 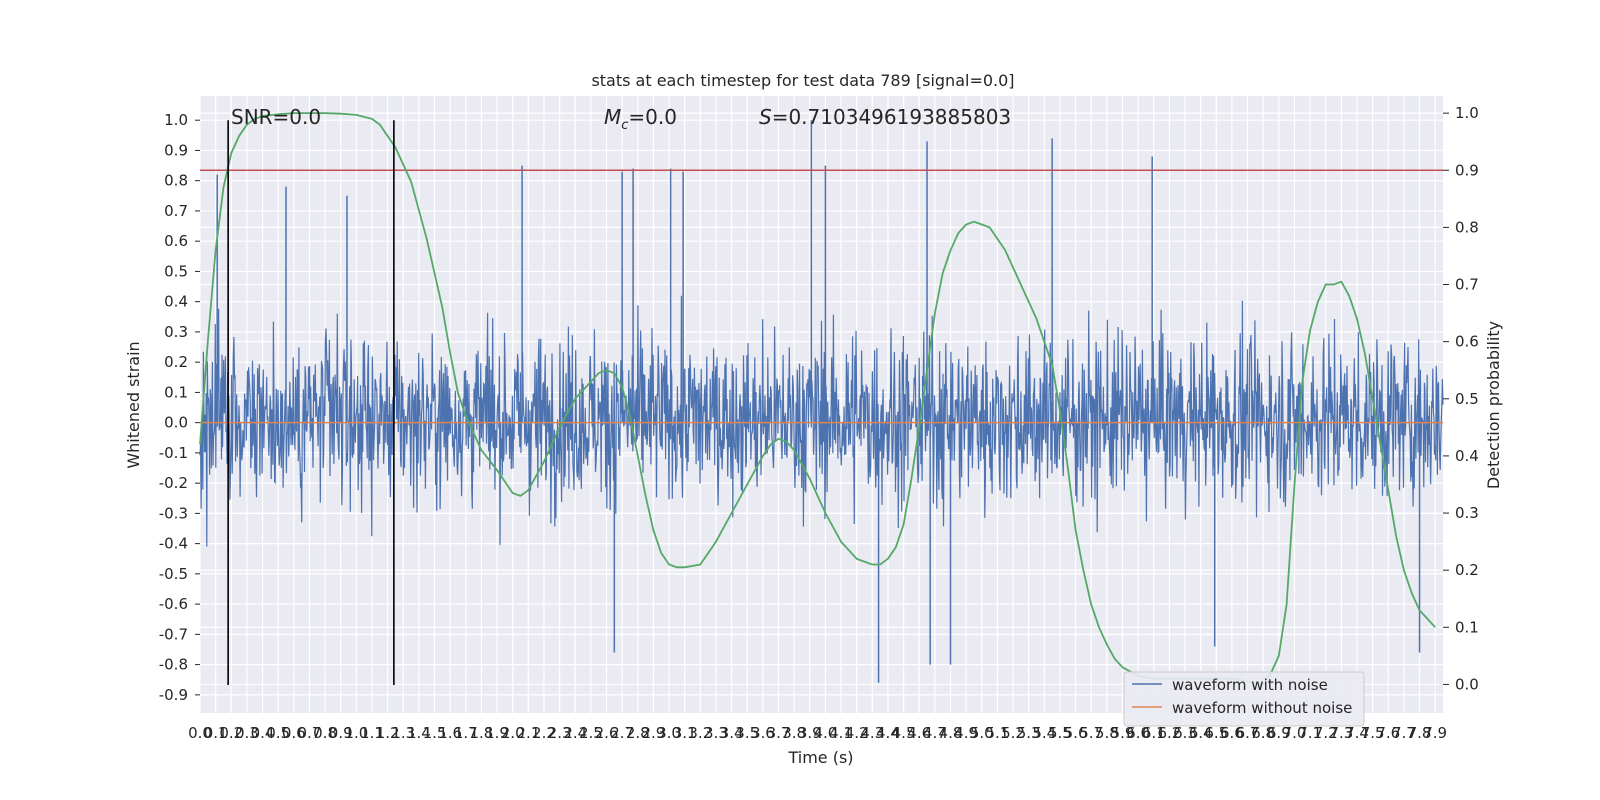 I want to click on y2-tick-label: 0.0, so click(x=1467, y=684).